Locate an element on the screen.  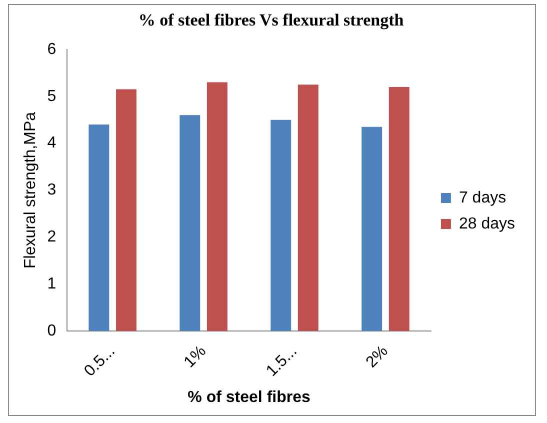
y-tick-label: 3 is located at coordinates (51, 190).